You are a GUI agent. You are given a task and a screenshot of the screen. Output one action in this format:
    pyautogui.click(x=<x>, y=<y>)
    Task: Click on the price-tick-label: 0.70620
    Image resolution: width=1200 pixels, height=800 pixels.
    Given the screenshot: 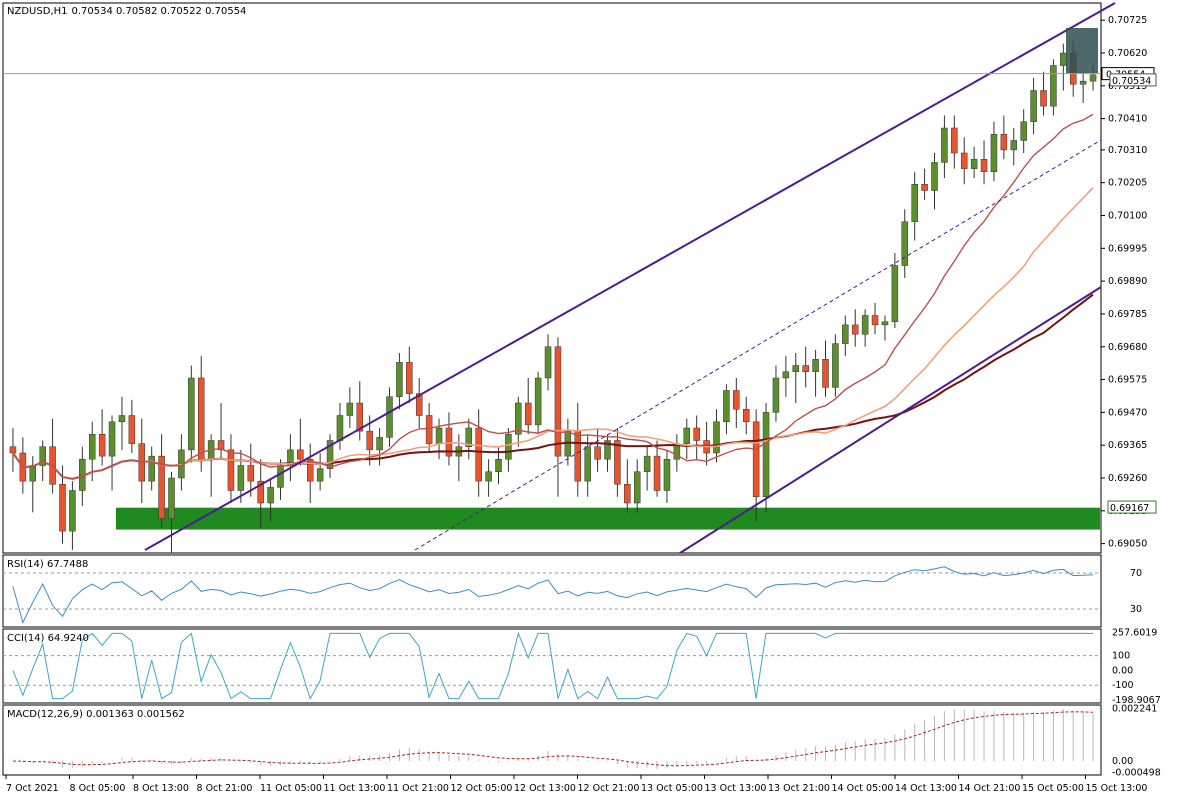 What is the action you would take?
    pyautogui.click(x=1127, y=53)
    